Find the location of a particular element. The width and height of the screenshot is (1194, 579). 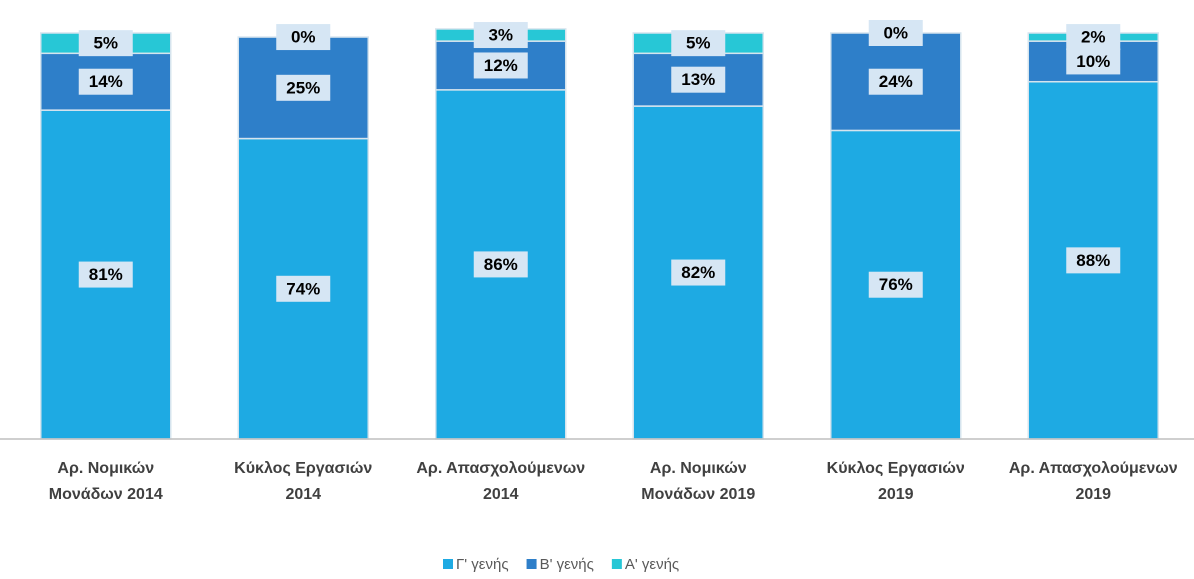

data-label: 10% is located at coordinates (1093, 61).